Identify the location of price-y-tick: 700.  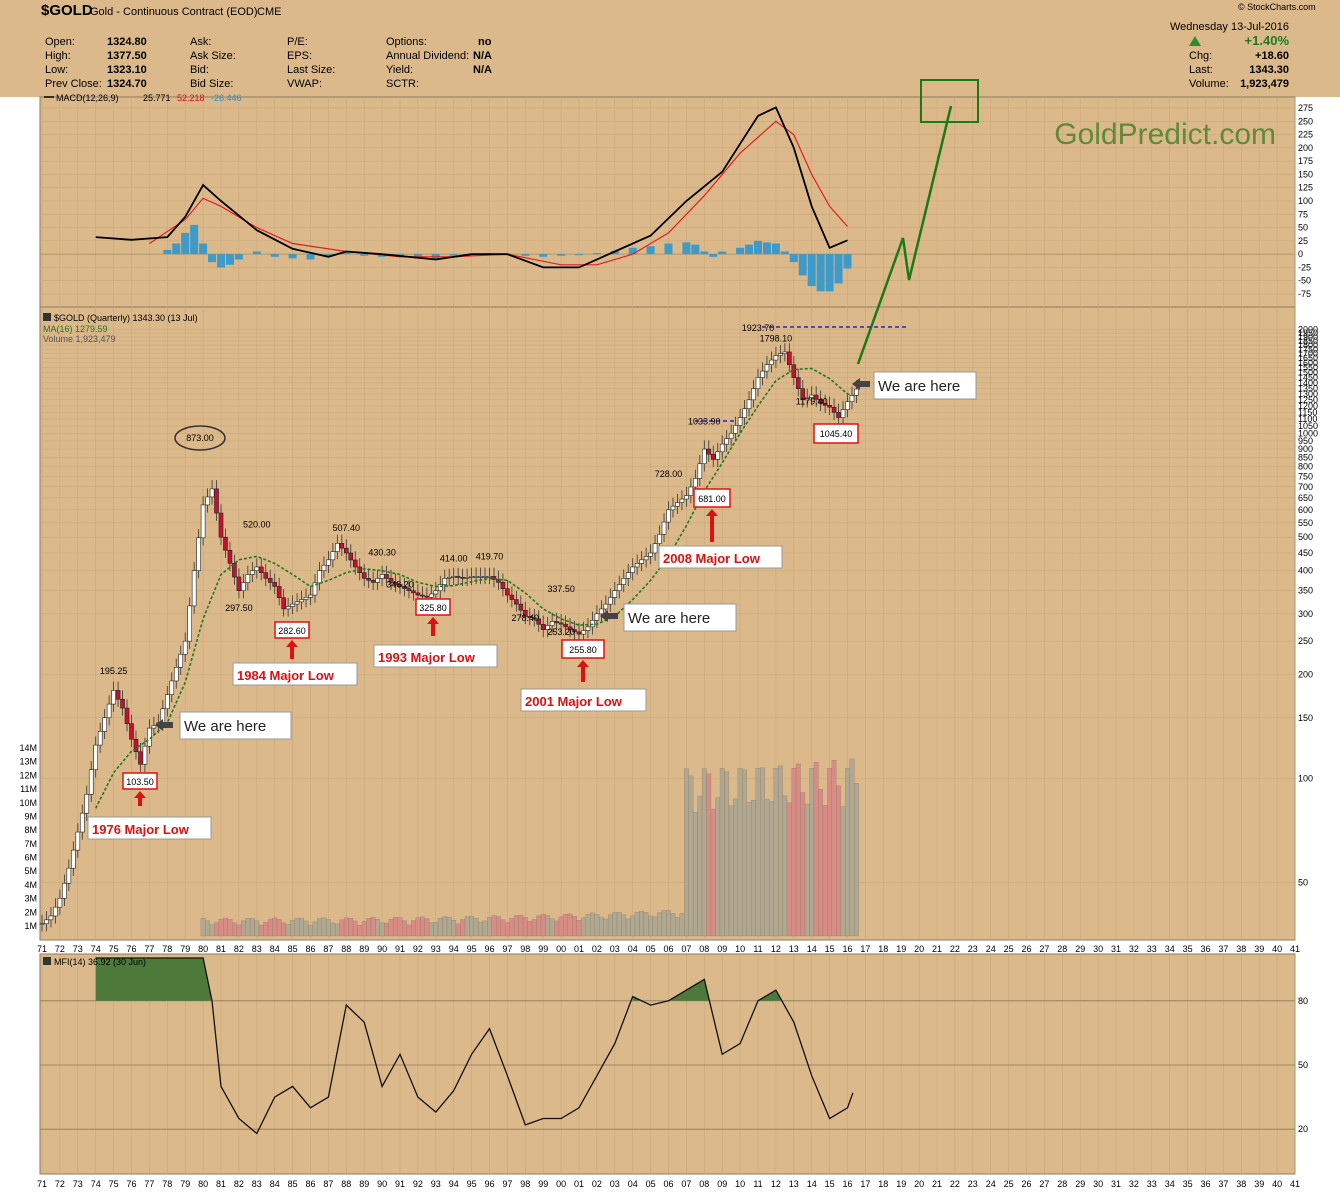
(1305, 487).